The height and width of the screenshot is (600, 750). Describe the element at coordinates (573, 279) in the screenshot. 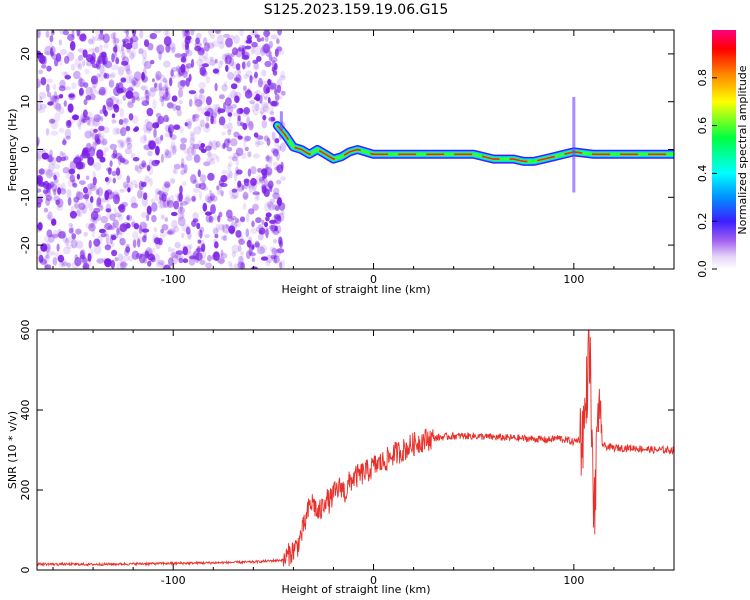

I see `spectrogram-xtick-label: 100` at that location.